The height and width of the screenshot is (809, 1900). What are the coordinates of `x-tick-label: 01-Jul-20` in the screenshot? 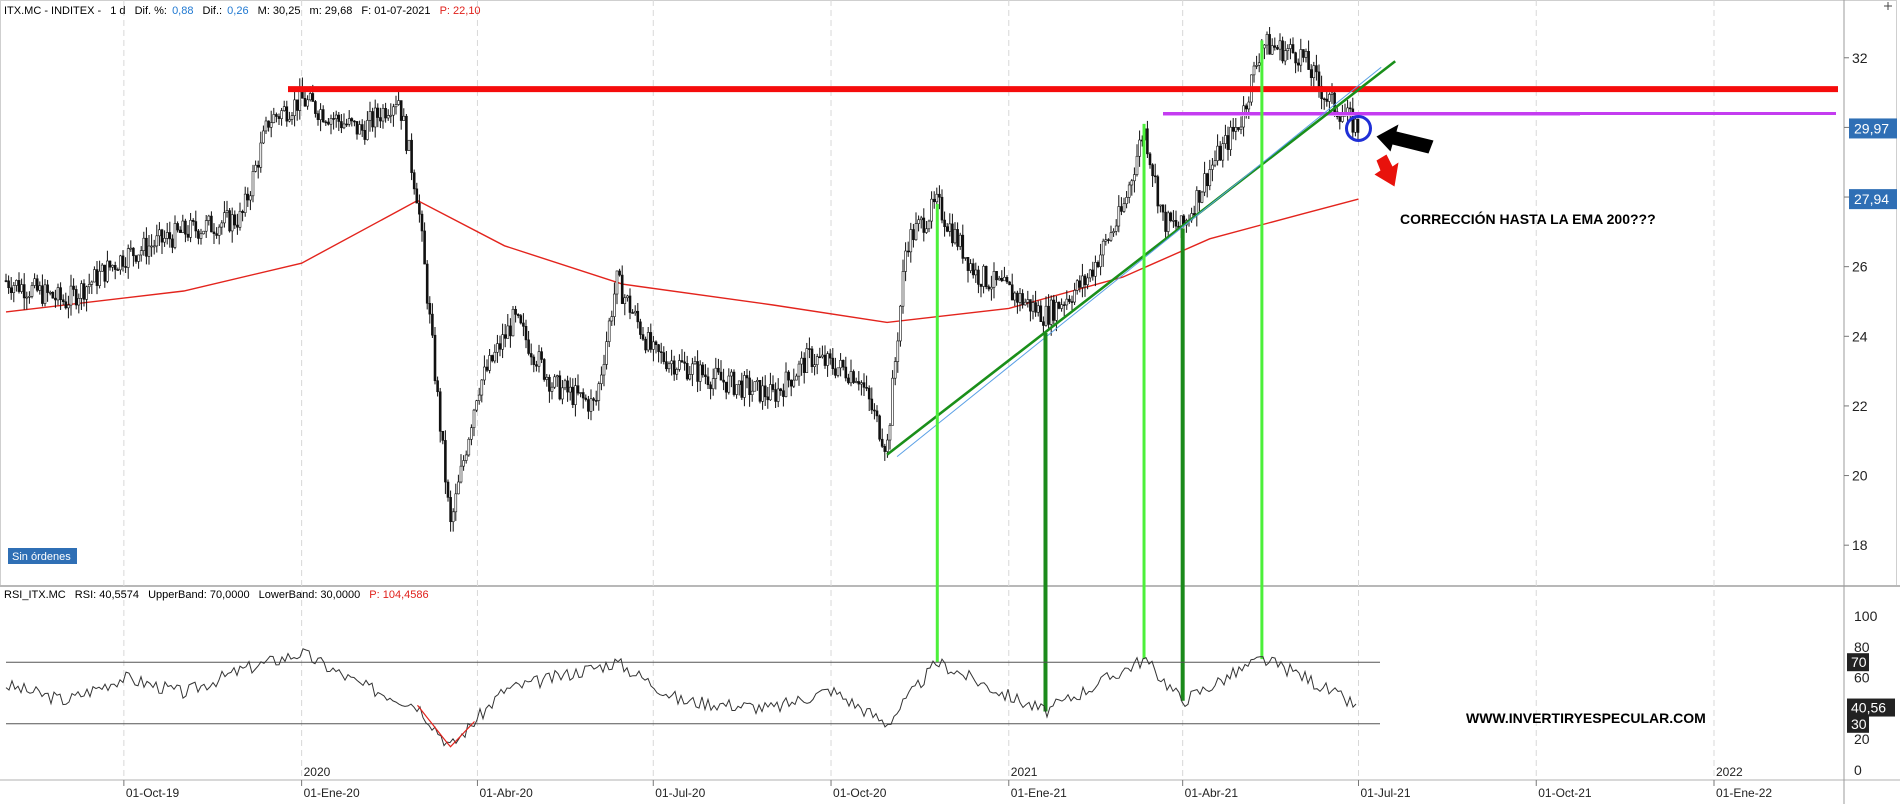 It's located at (680, 793).